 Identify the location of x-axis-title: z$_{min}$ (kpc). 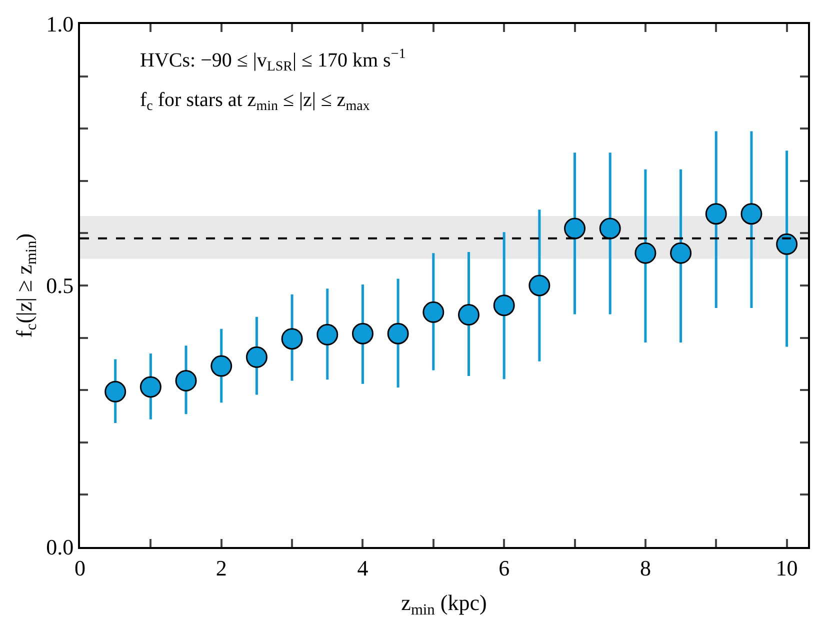
(444, 604).